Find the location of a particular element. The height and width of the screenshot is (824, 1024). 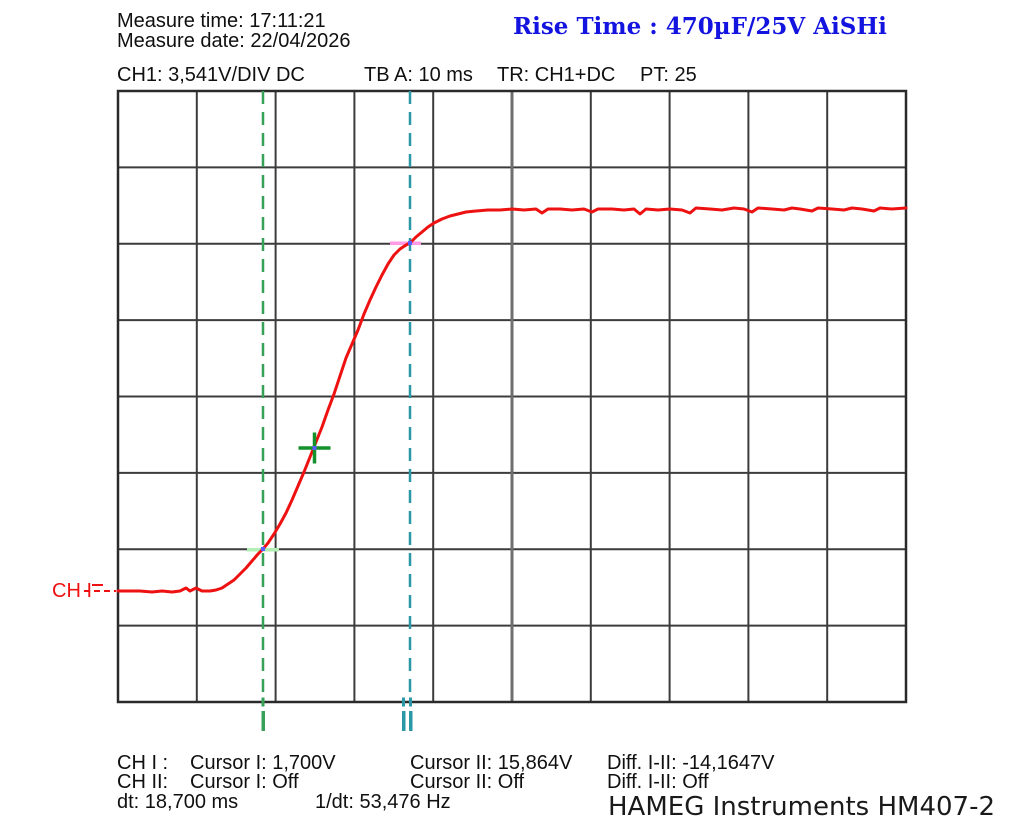

readout-ch2-diff: Diff. I-II: Off is located at coordinates (658, 782).